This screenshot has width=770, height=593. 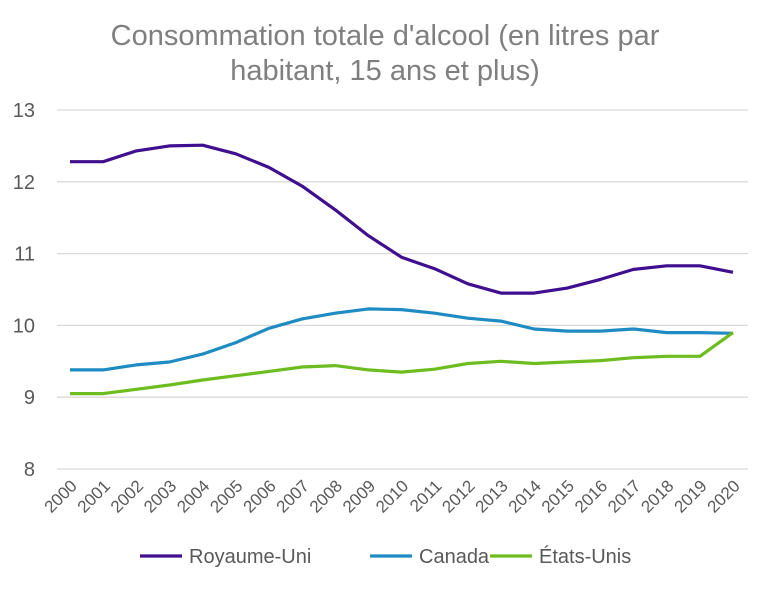 What do you see at coordinates (402, 339) in the screenshot?
I see `series-line-Canada` at bounding box center [402, 339].